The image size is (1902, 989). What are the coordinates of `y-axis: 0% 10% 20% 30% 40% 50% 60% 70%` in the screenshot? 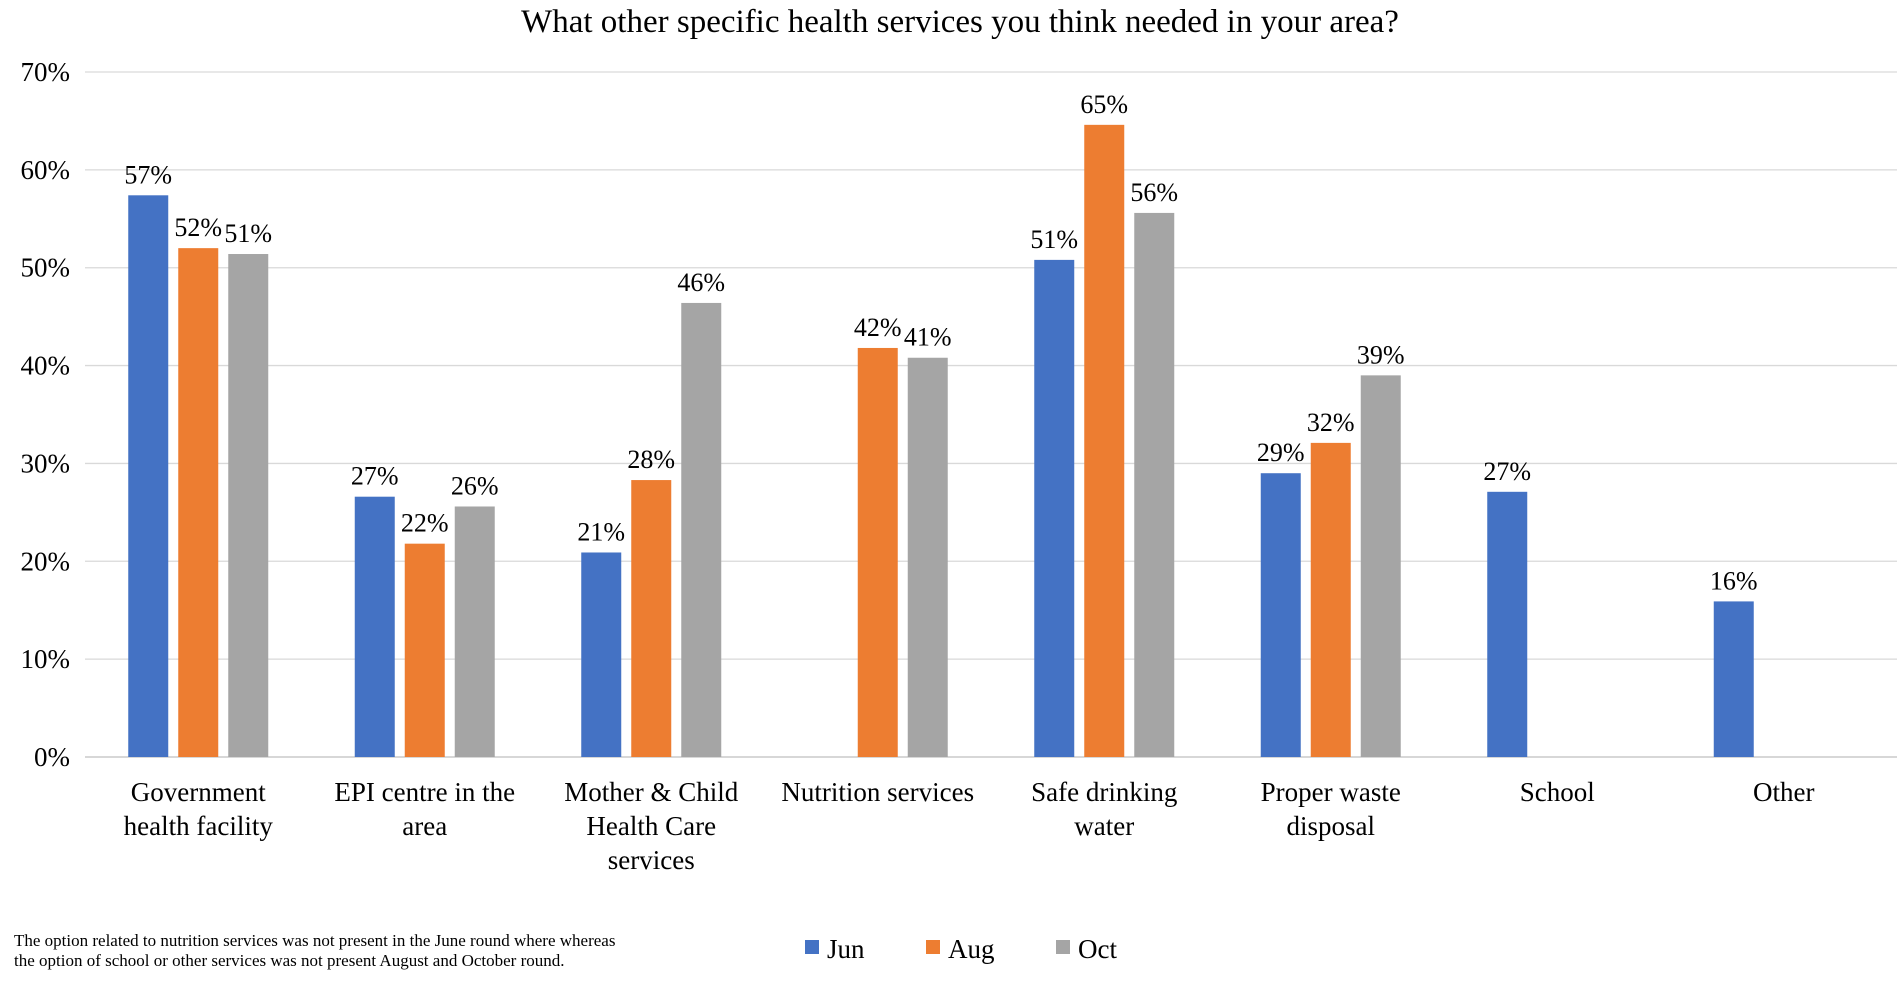 It's located at (46, 414).